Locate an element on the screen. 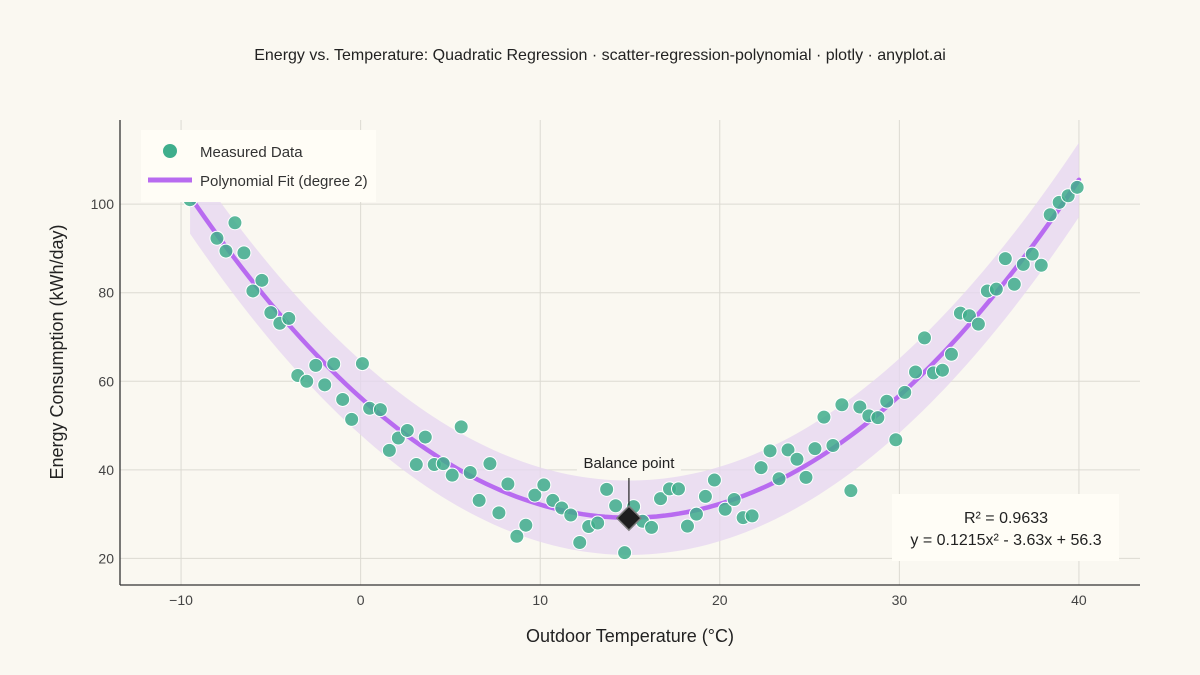 The image size is (1200, 675). equation-label: y = 0.1215x² - 3.63x + 56.3 is located at coordinates (1005, 540).